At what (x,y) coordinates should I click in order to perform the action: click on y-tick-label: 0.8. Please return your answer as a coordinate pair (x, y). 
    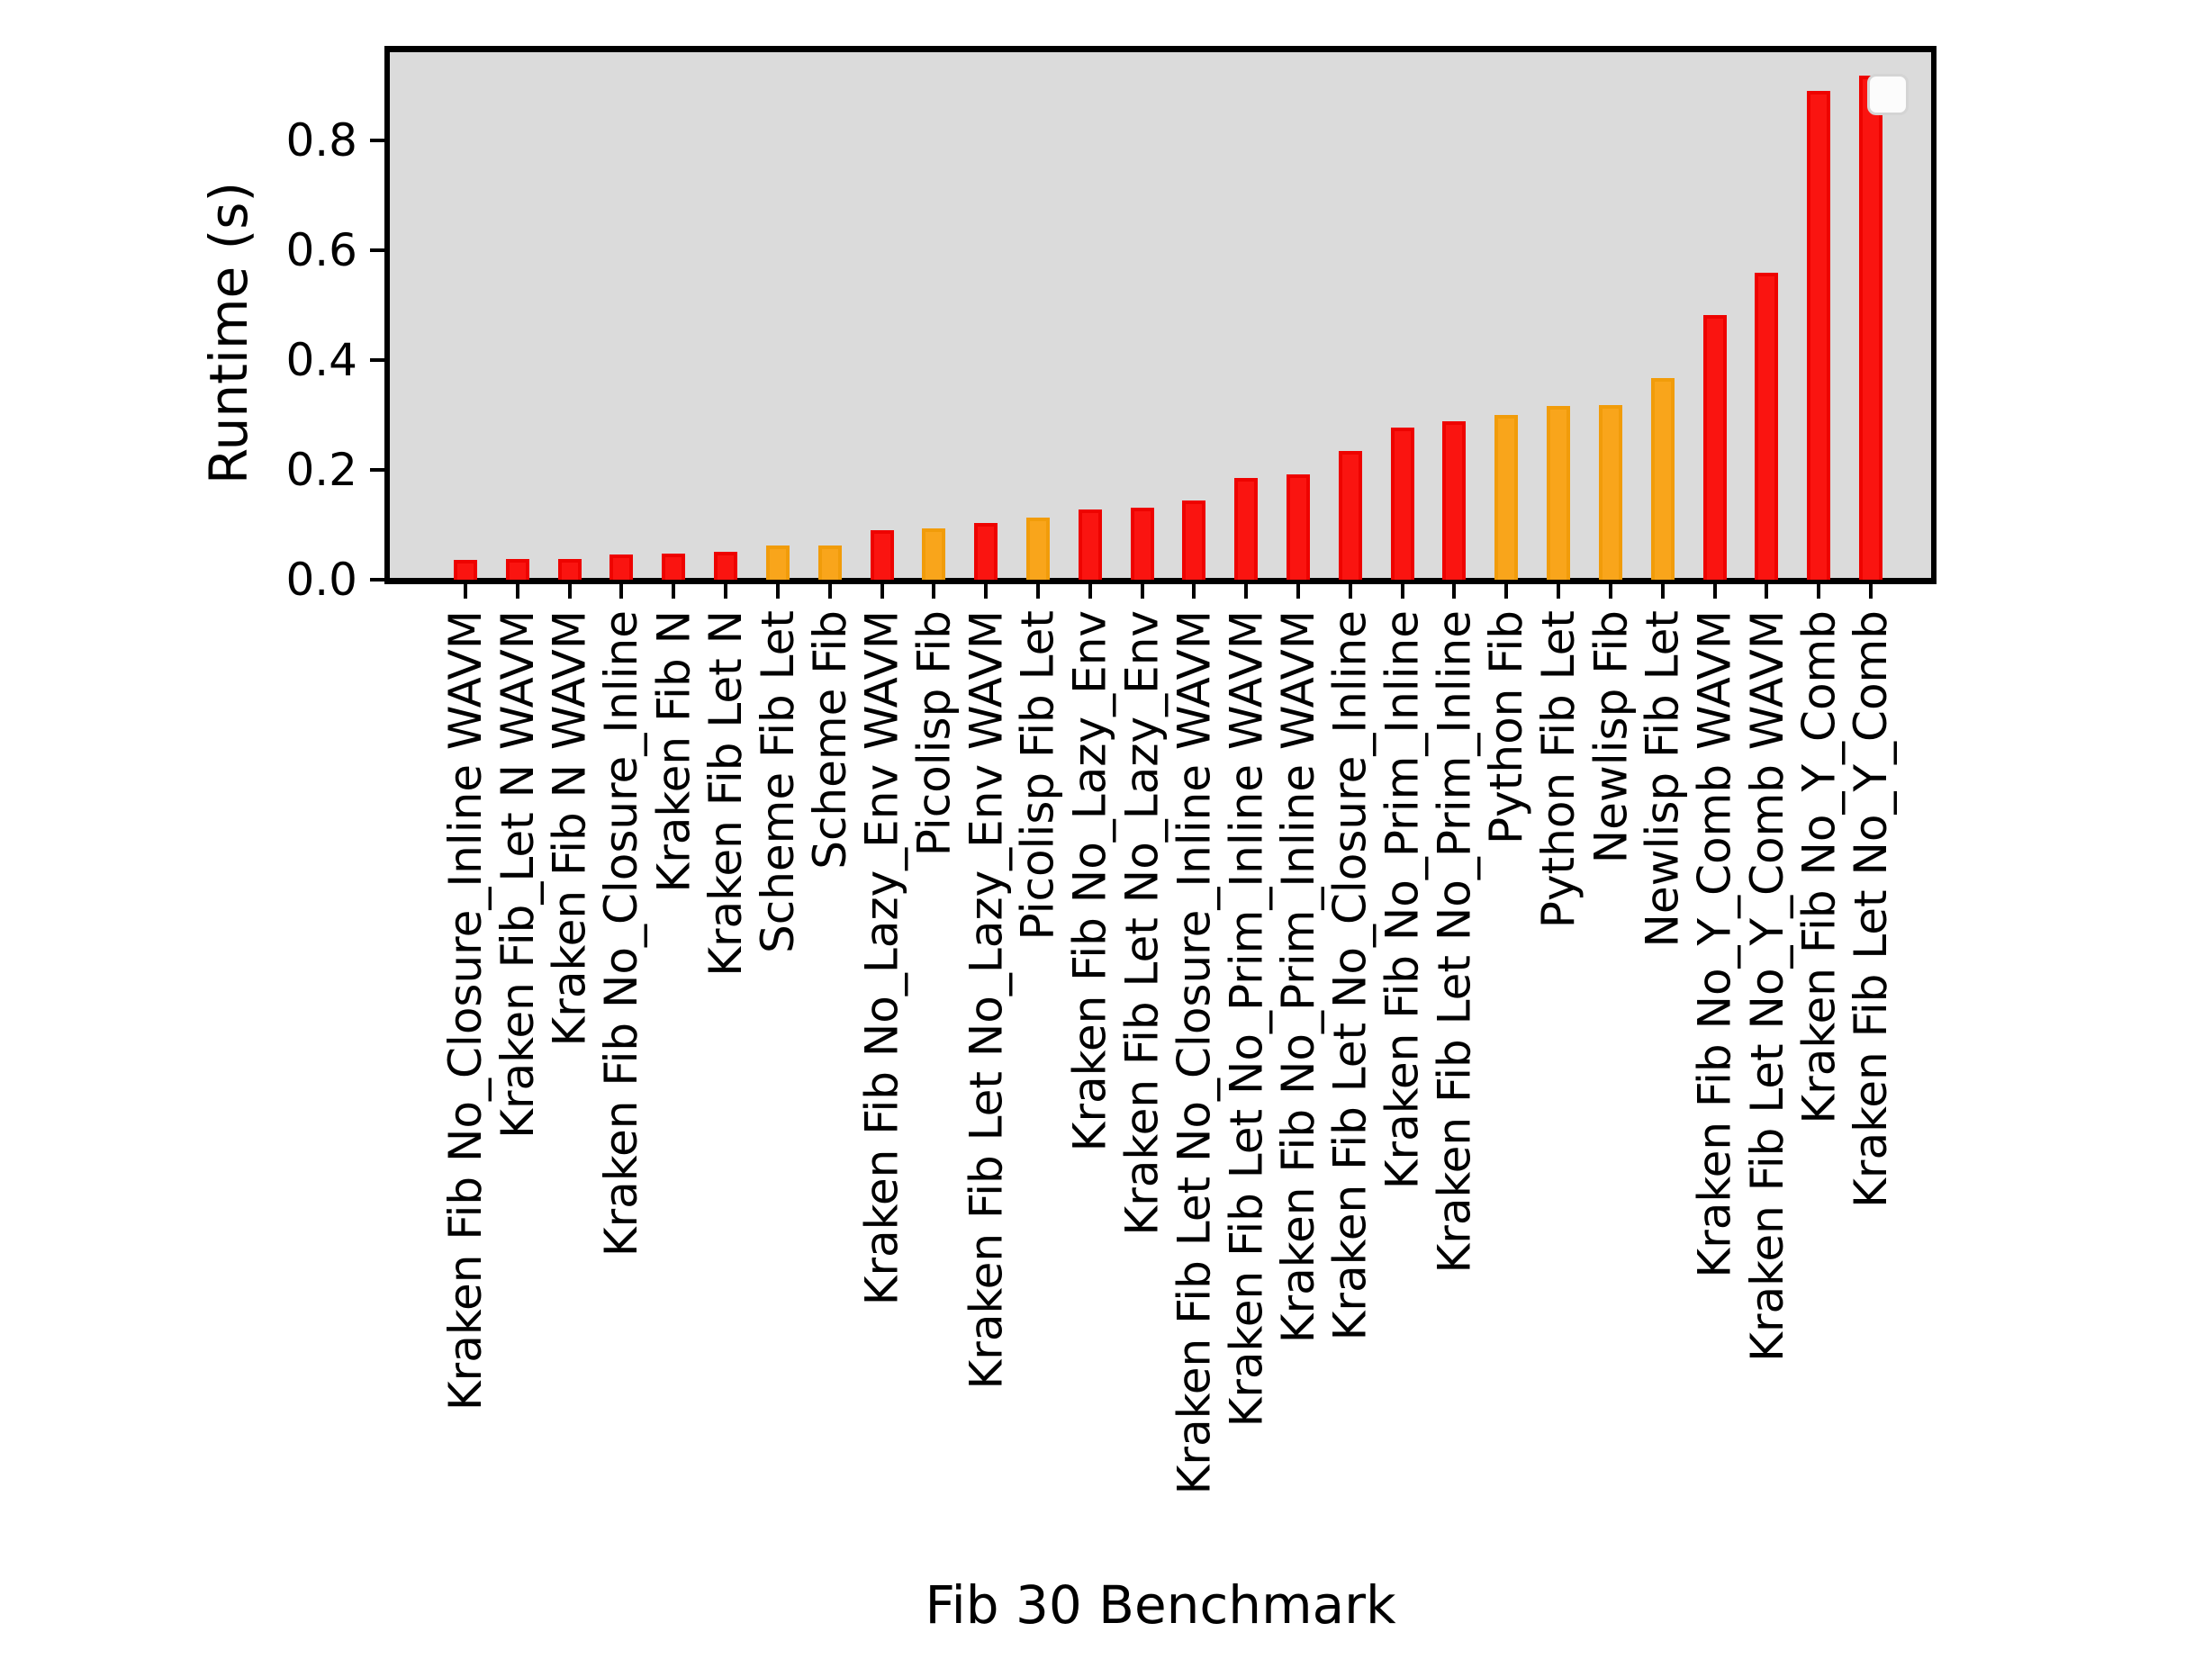
    Looking at the image, I should click on (321, 140).